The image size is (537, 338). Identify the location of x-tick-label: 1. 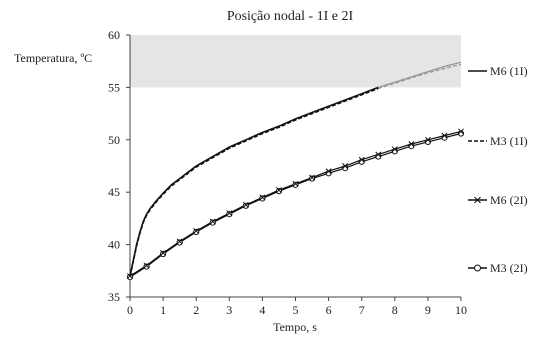
(163, 310).